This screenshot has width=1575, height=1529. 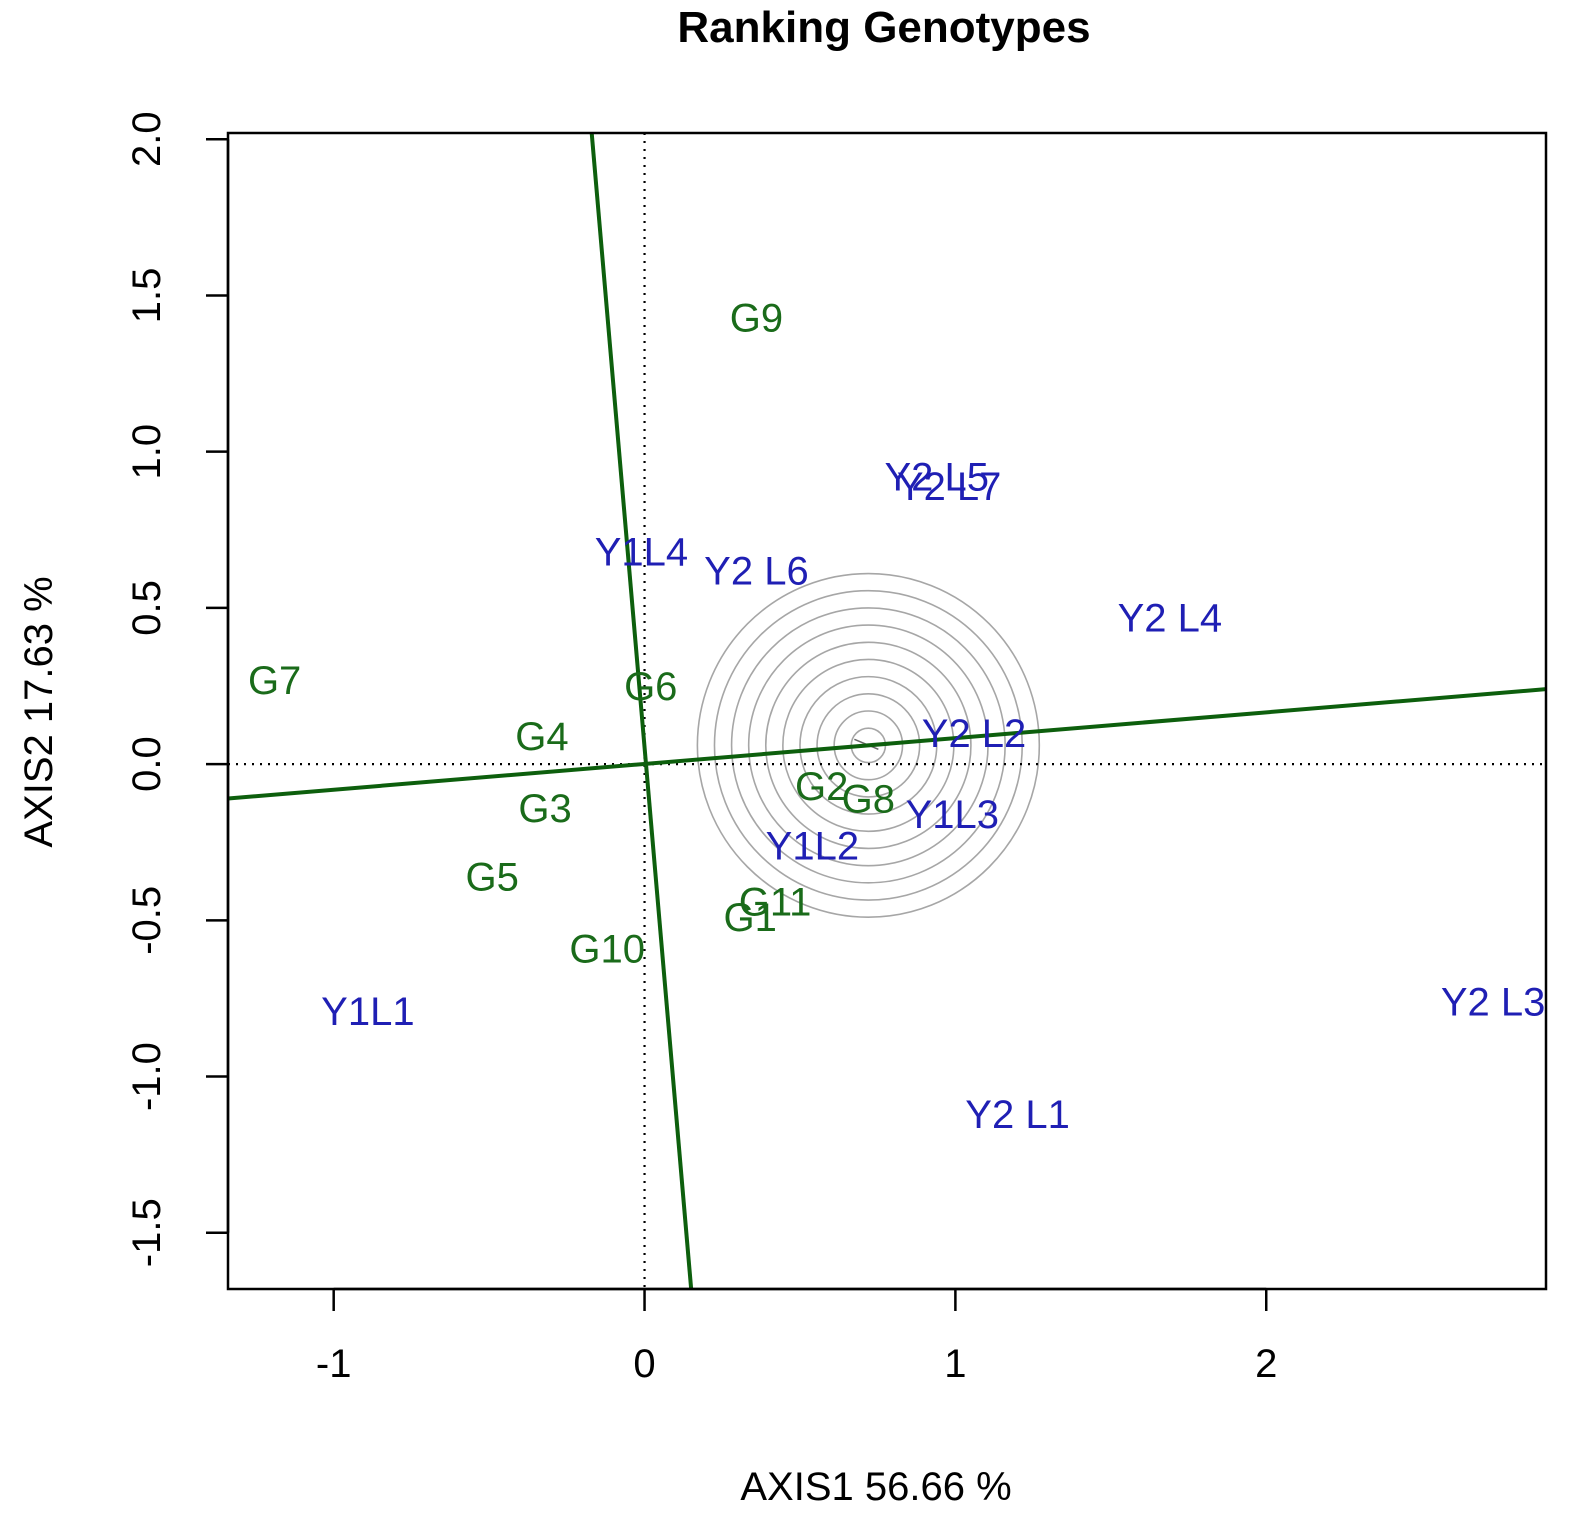 I want to click on perpendicular-axis, so click(x=641, y=711).